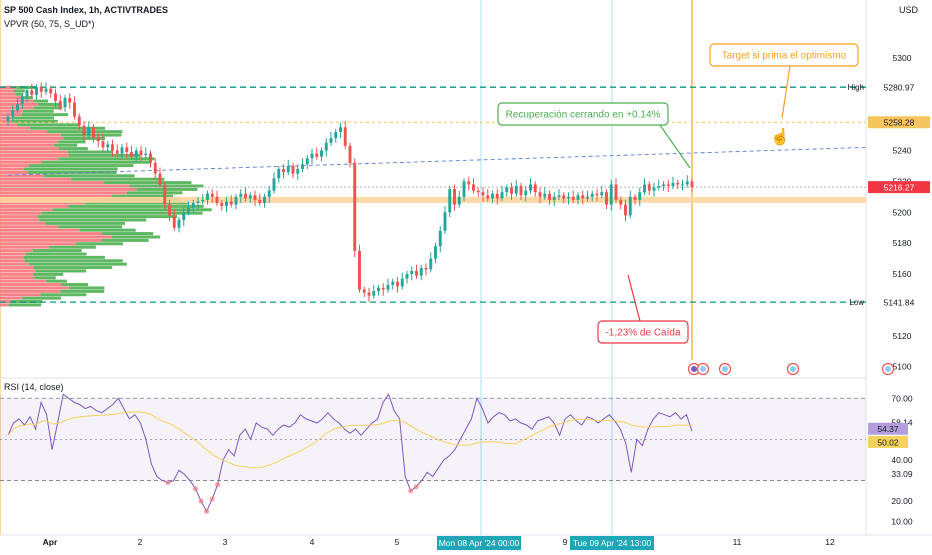 This screenshot has height=555, width=932. What do you see at coordinates (350, 440) in the screenshot?
I see `rsi-ma-line` at bounding box center [350, 440].